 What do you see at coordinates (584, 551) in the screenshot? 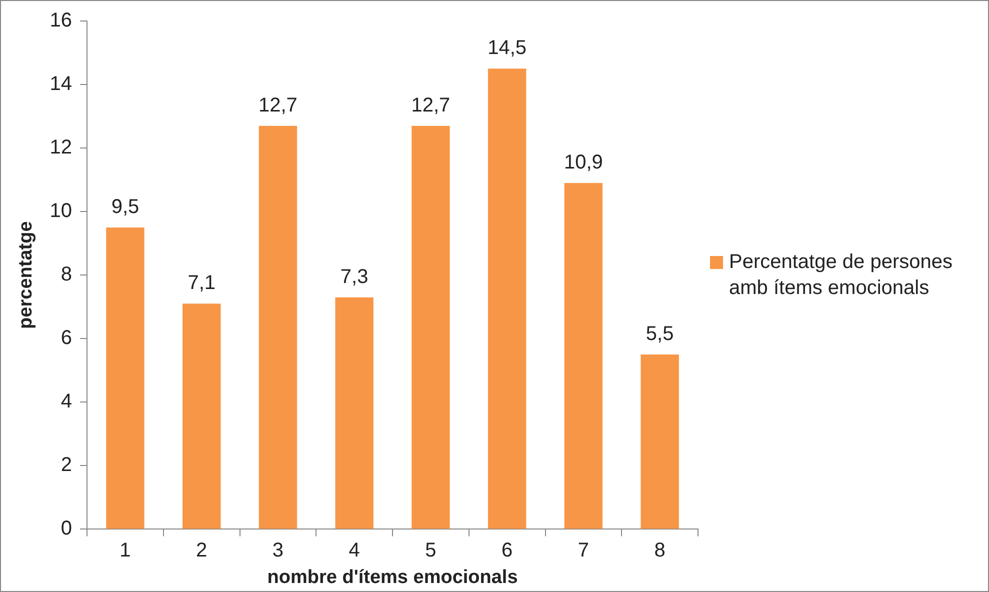
I see `x-tick-label: 7` at bounding box center [584, 551].